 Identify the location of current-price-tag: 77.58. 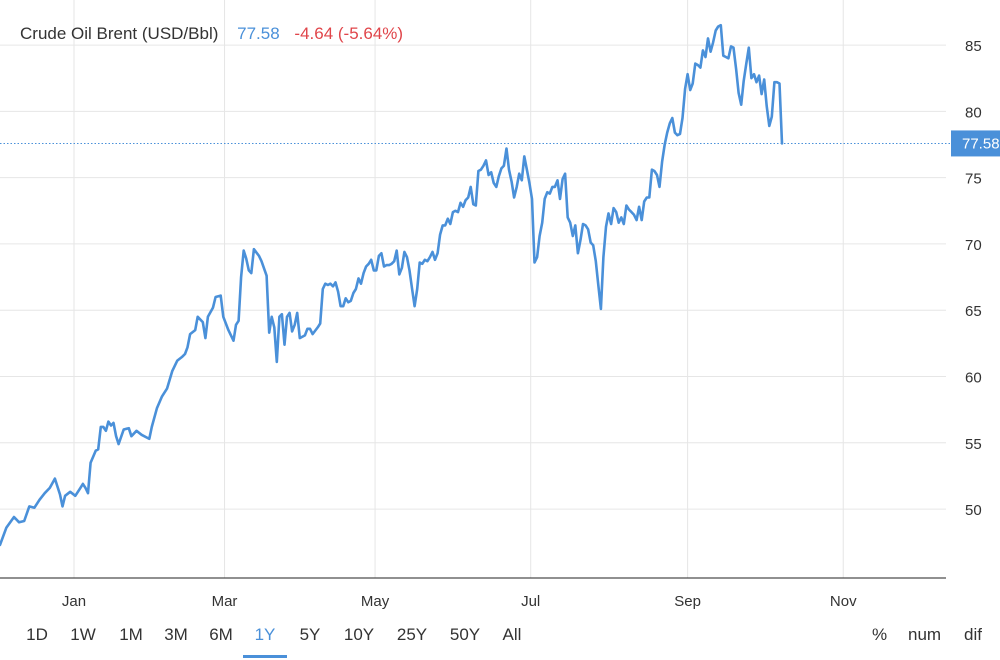
(975, 143).